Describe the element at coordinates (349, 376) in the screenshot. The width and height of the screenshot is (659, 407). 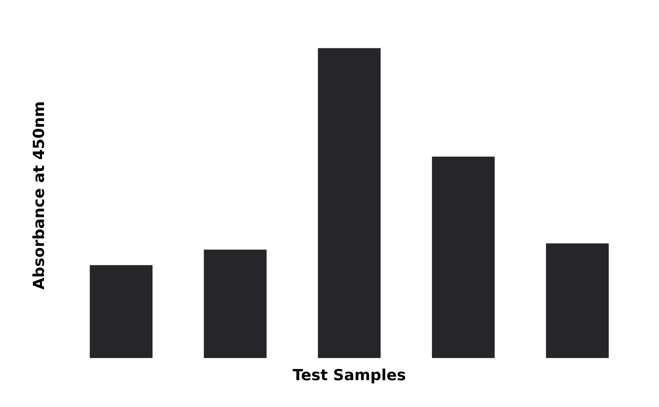
I see `x-axis-title: Test Samples` at that location.